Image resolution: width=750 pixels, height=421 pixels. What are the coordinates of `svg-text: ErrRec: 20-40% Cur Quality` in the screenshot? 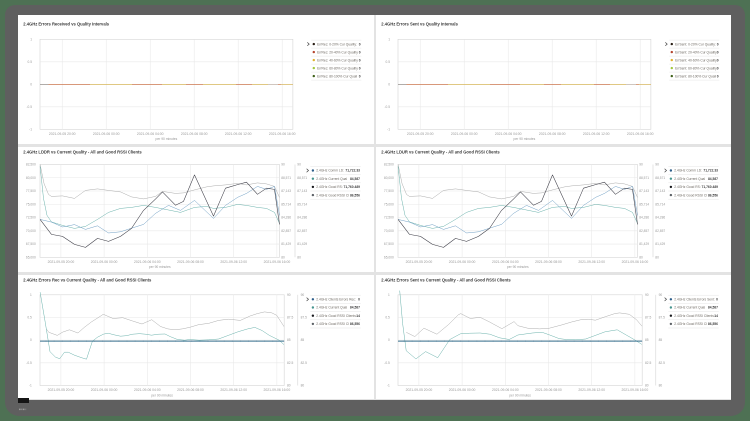 It's located at (337, 52).